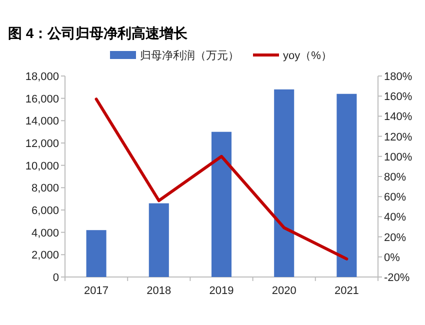 The width and height of the screenshot is (425, 325). Describe the element at coordinates (45, 188) in the screenshot. I see `y-tick-label: 8,000` at that location.